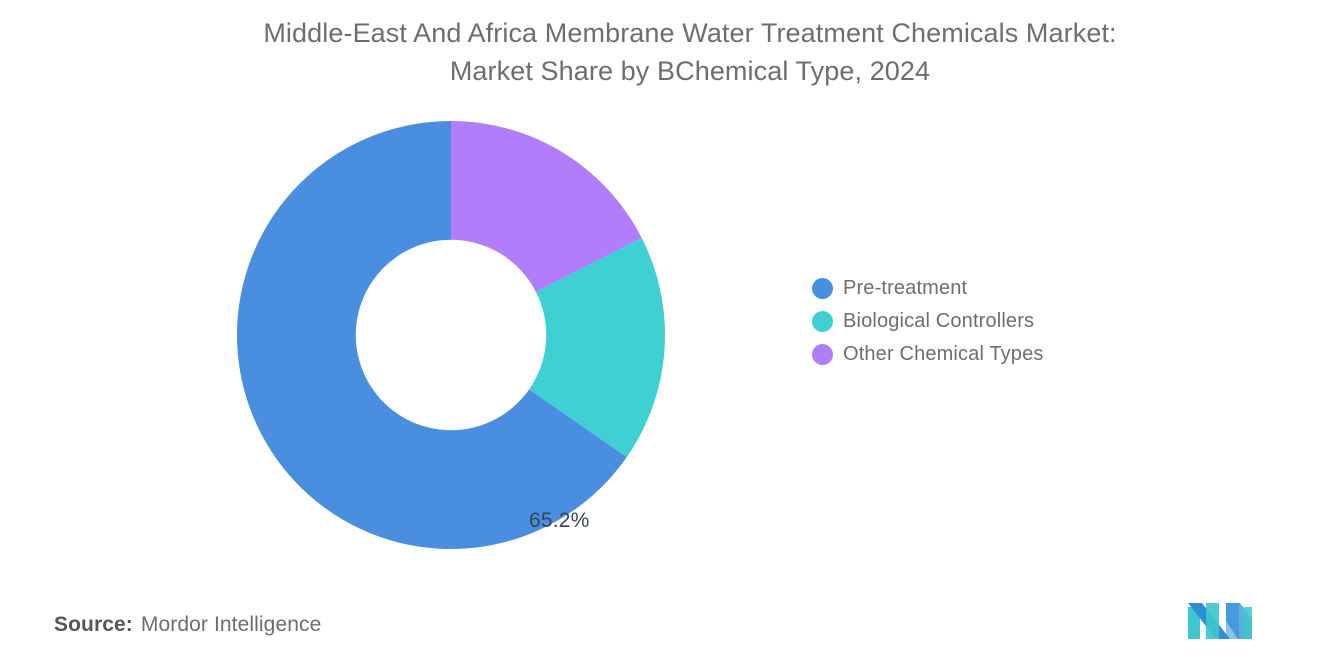  What do you see at coordinates (943, 354) in the screenshot?
I see `legend-label-other-chemical-types: Other Chemical Types` at bounding box center [943, 354].